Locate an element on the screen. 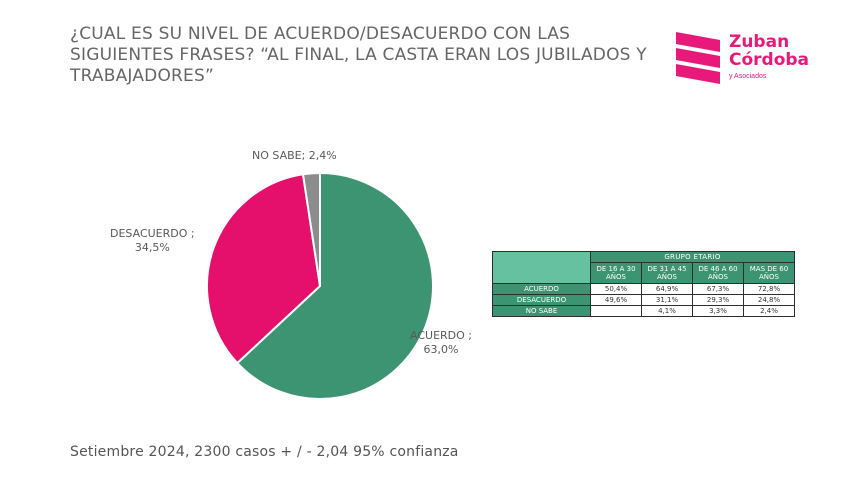  table-row: NO SABE 4,1% 3,3% 2,4% is located at coordinates (643, 311).